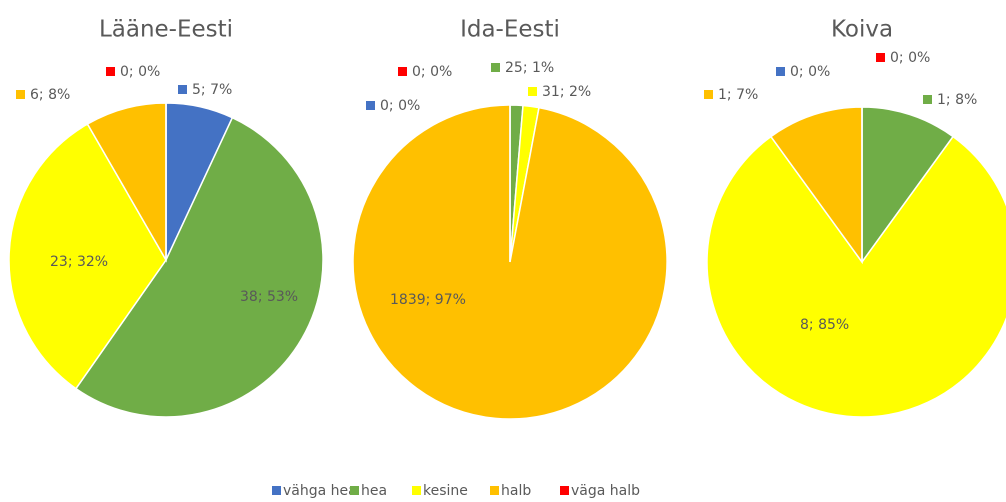  I want to click on data-label: 1; 8%, so click(957, 100).